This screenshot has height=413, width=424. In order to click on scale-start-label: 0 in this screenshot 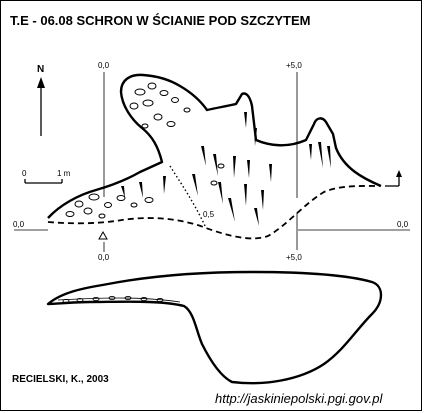, I will do `click(24, 173)`.